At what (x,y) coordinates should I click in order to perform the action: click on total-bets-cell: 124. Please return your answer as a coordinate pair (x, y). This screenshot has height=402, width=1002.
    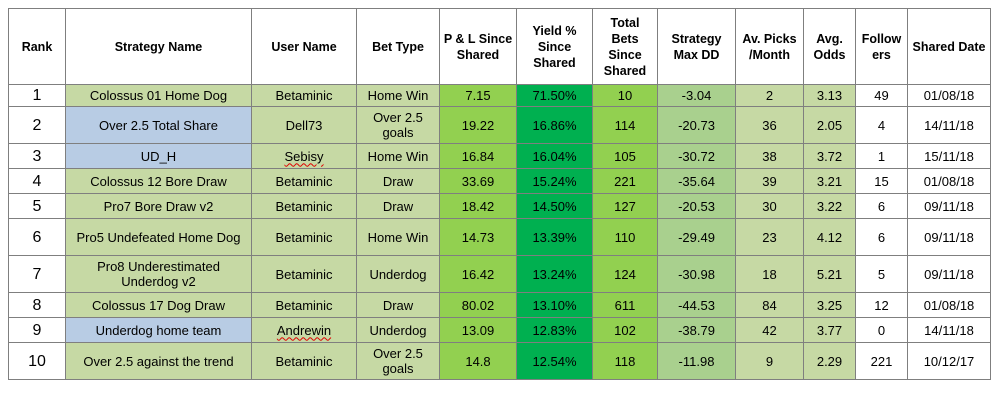
    Looking at the image, I should click on (625, 274).